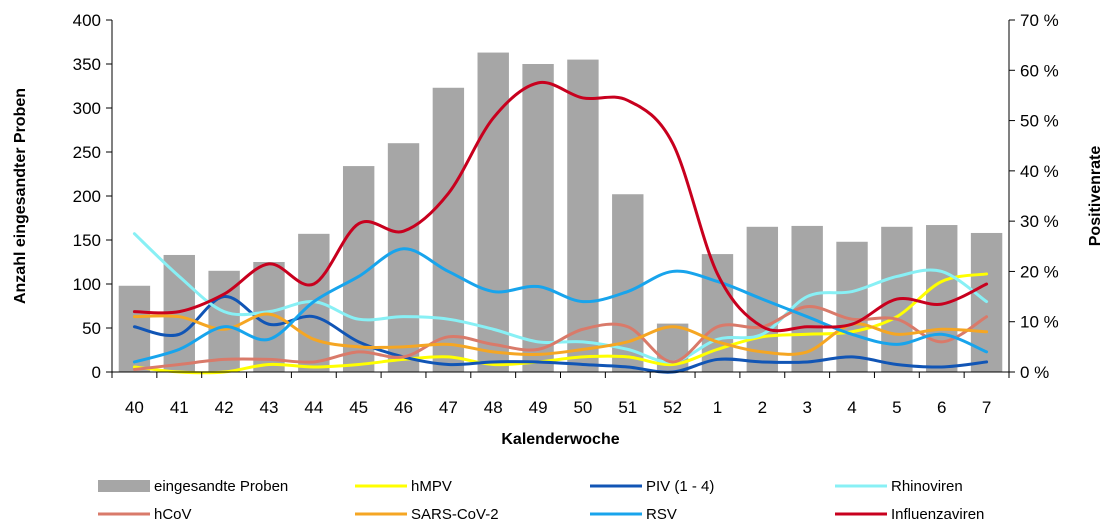  I want to click on legend-label-hmpv: hMPV, so click(431, 486).